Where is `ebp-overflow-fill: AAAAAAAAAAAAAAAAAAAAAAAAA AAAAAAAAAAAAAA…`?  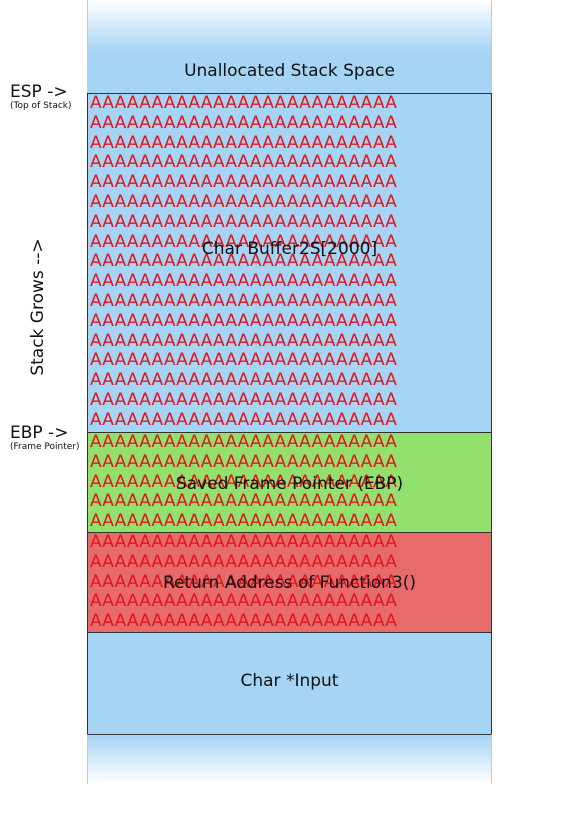 ebp-overflow-fill: AAAAAAAAAAAAAAAAAAAAAAAAA AAAAAAAAAAAAAA… is located at coordinates (244, 482).